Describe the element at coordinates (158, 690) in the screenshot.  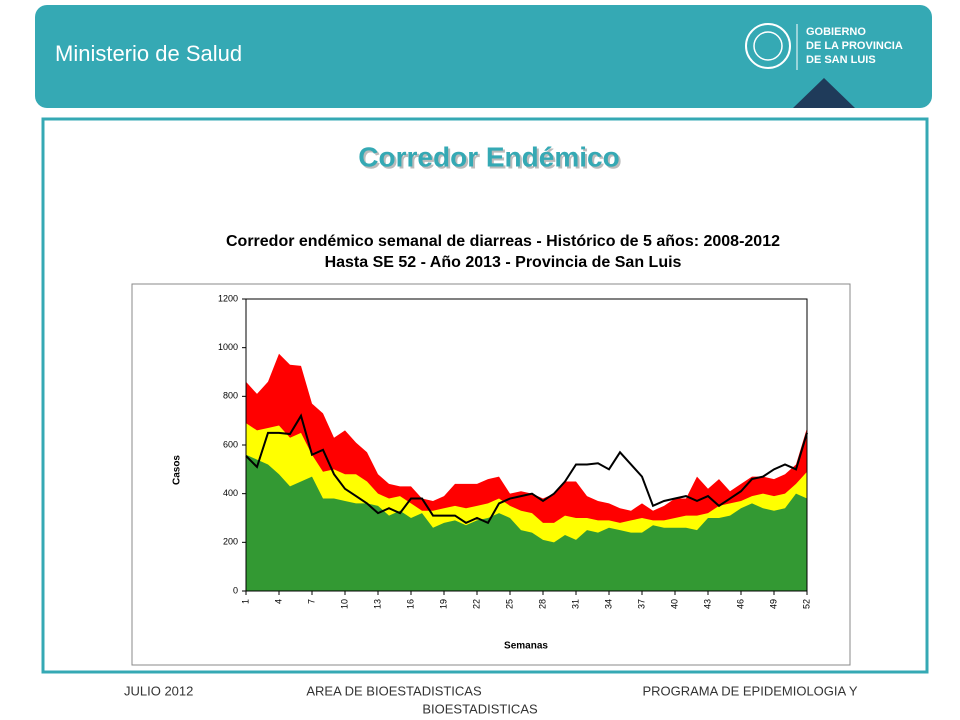
I see `footer-left: JULIO 2012` at that location.